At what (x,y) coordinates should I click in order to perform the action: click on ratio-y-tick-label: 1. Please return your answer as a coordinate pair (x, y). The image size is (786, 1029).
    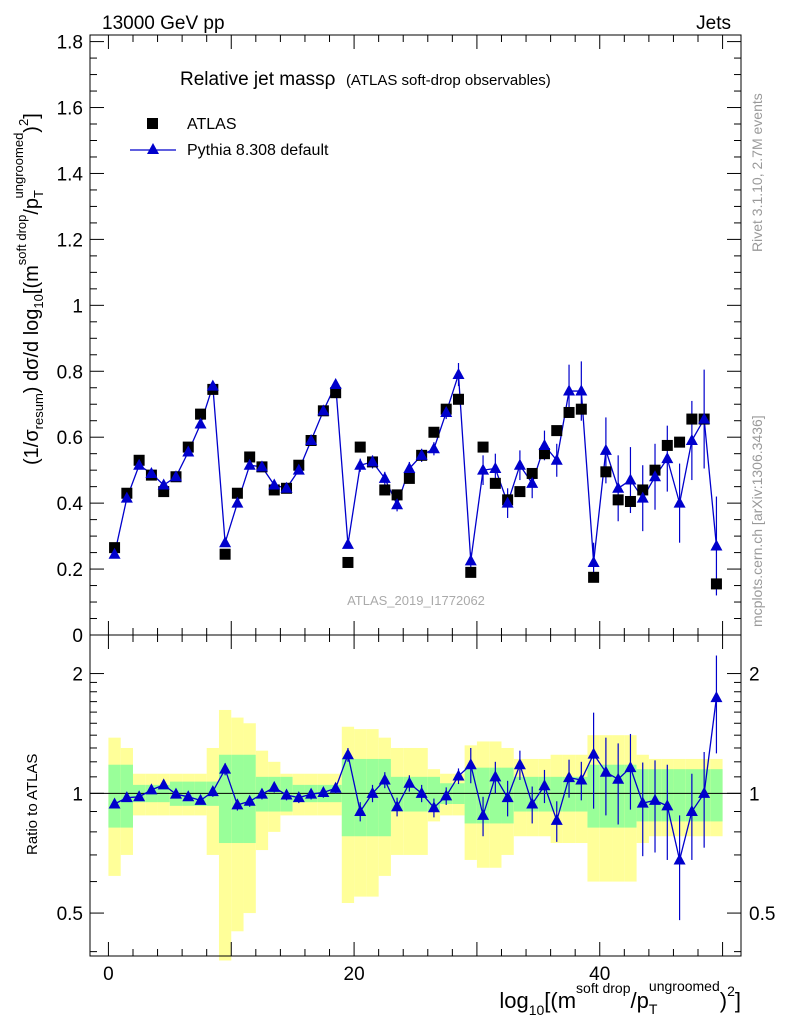
    Looking at the image, I should click on (77, 794).